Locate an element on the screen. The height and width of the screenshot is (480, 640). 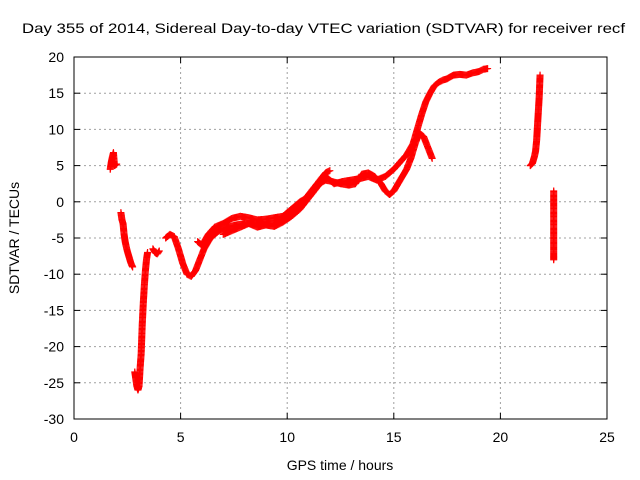
x-tick-label: 10 is located at coordinates (287, 437).